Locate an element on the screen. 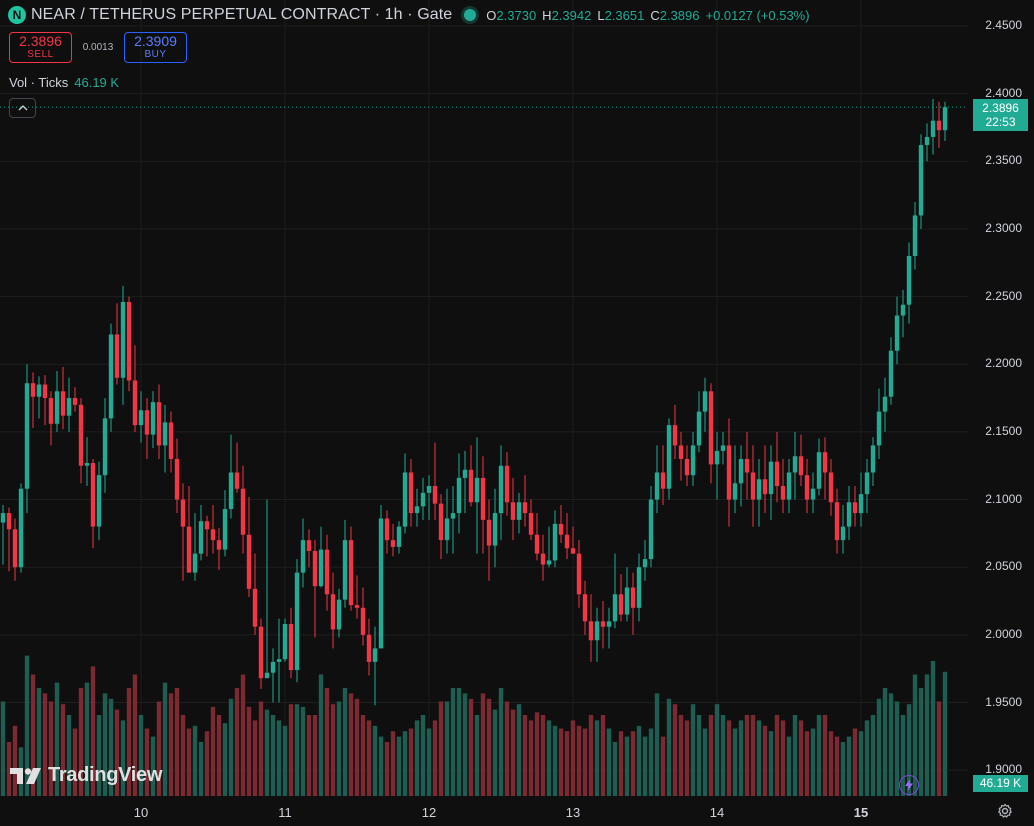 The height and width of the screenshot is (826, 1034). lightning-button is located at coordinates (909, 785).